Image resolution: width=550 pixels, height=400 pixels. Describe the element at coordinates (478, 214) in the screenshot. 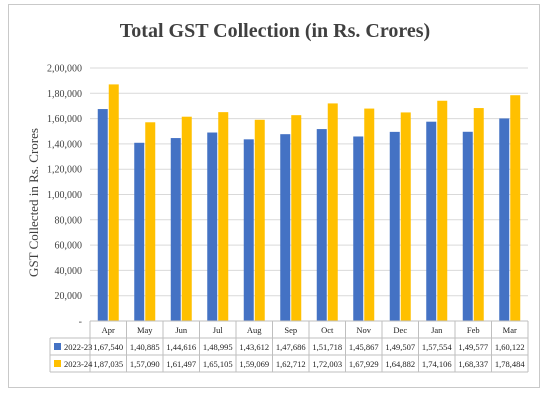

I see `bar-2023-24-Feb` at that location.